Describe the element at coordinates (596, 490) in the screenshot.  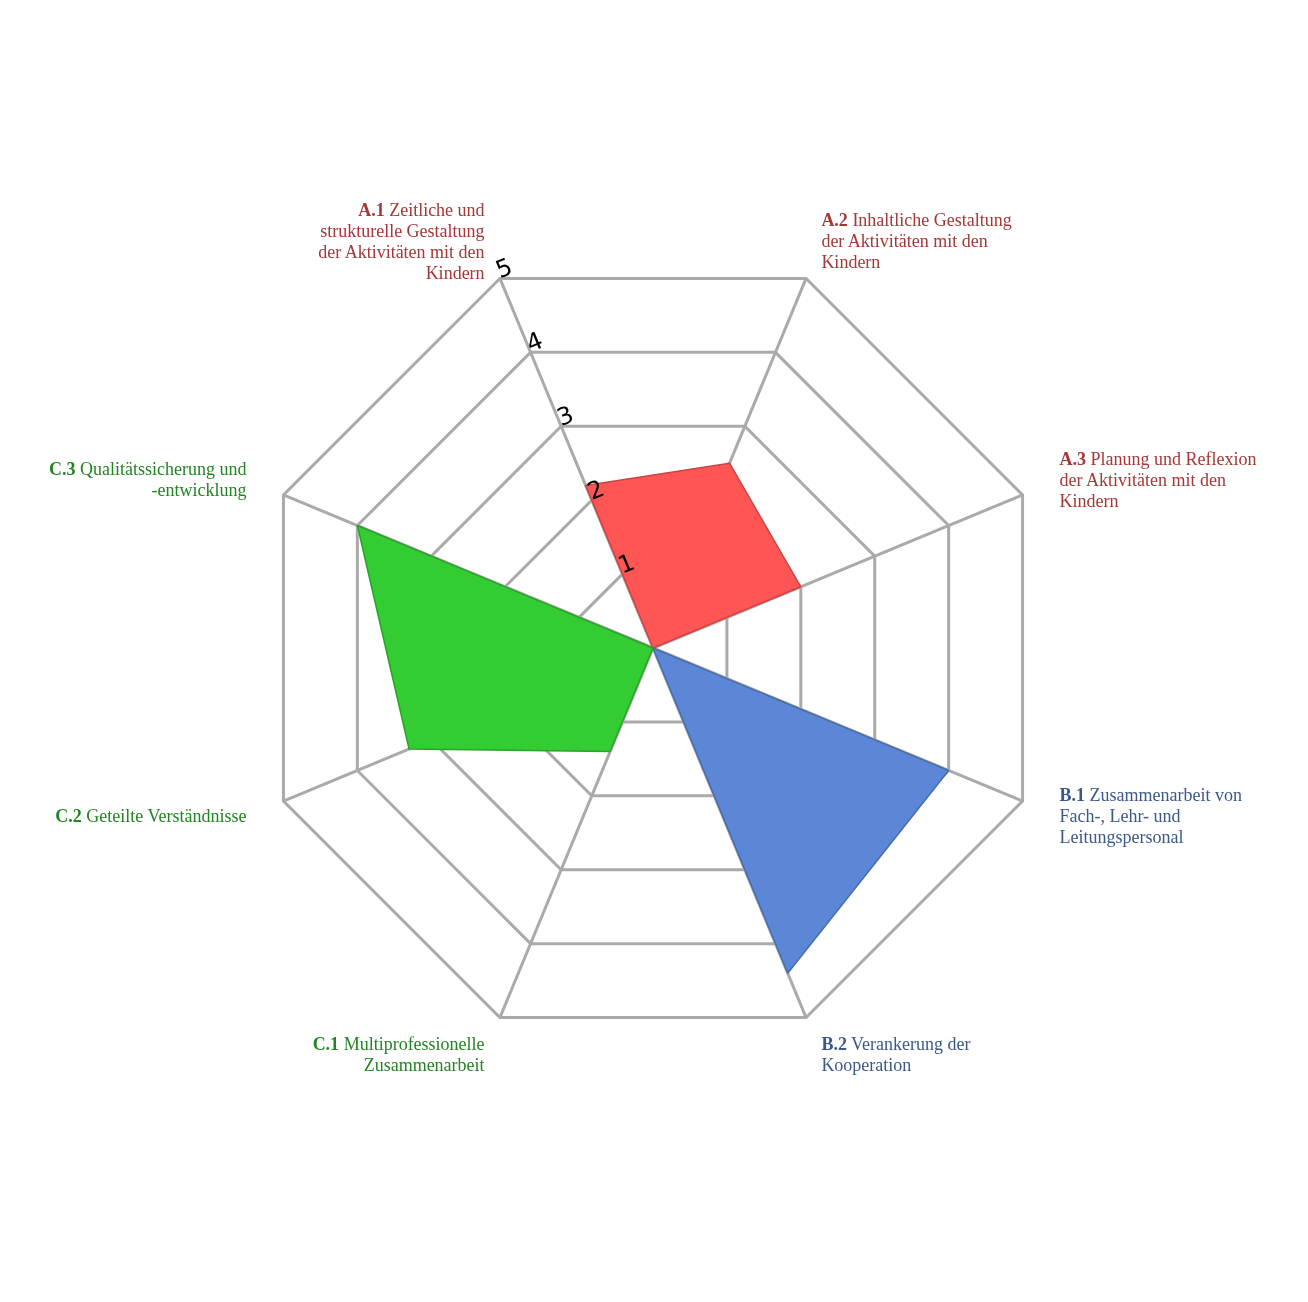
I see `y-tick-label: 2` at that location.